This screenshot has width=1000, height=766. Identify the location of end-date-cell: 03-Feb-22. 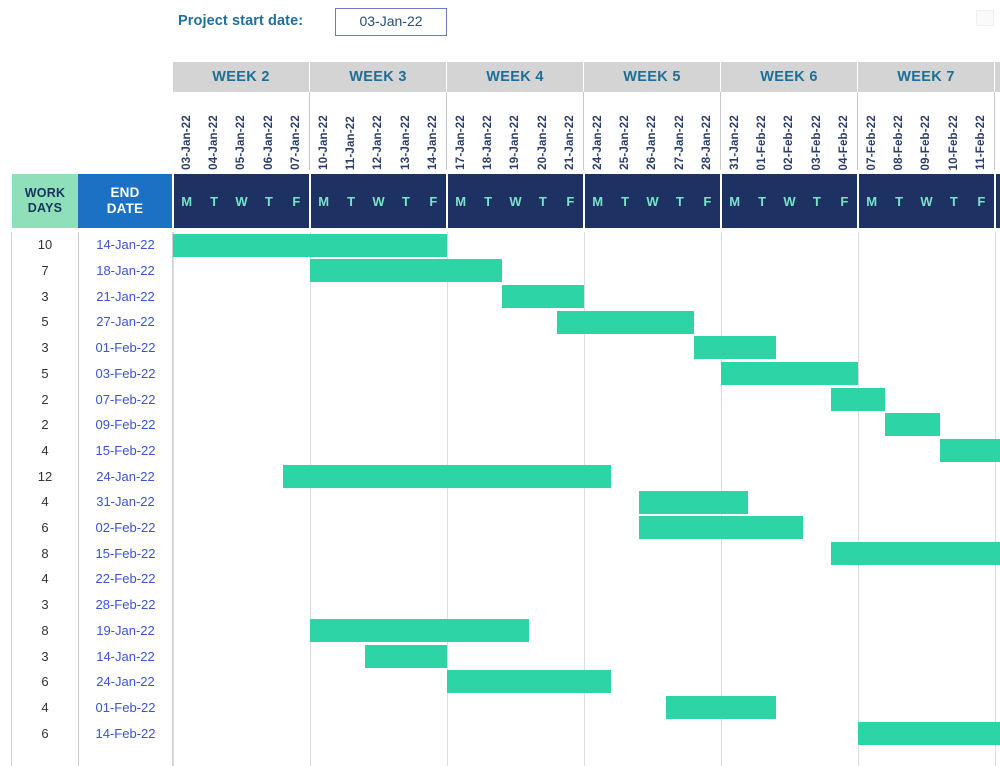
(125, 373).